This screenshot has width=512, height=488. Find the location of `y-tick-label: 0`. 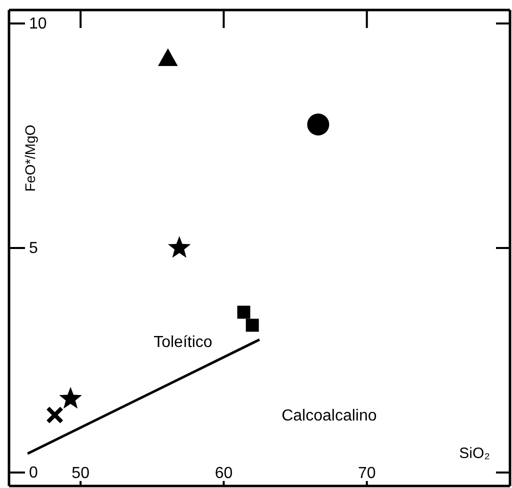

y-tick-label: 0 is located at coordinates (33, 473).